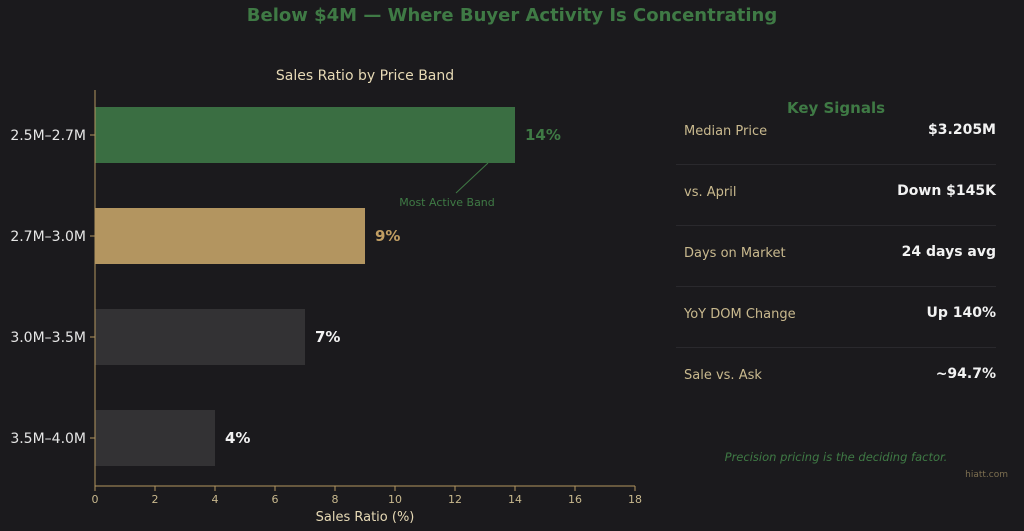 The width and height of the screenshot is (1024, 531). I want to click on annotation-arrow, so click(472, 178).